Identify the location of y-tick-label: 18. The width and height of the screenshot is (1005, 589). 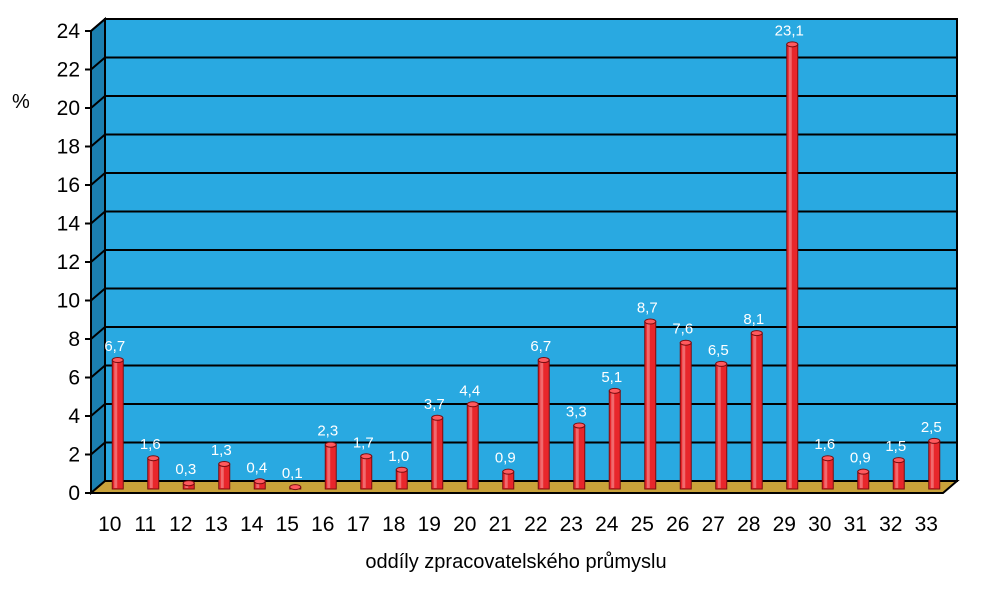
(68, 147).